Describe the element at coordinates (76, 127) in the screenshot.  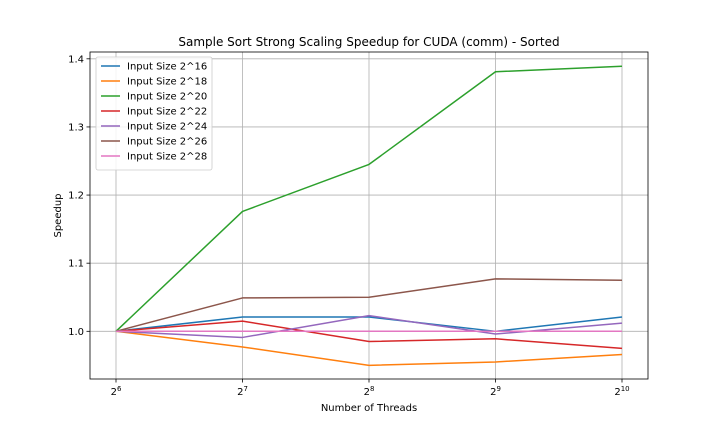
I see `y-tick-label: 1.3` at that location.